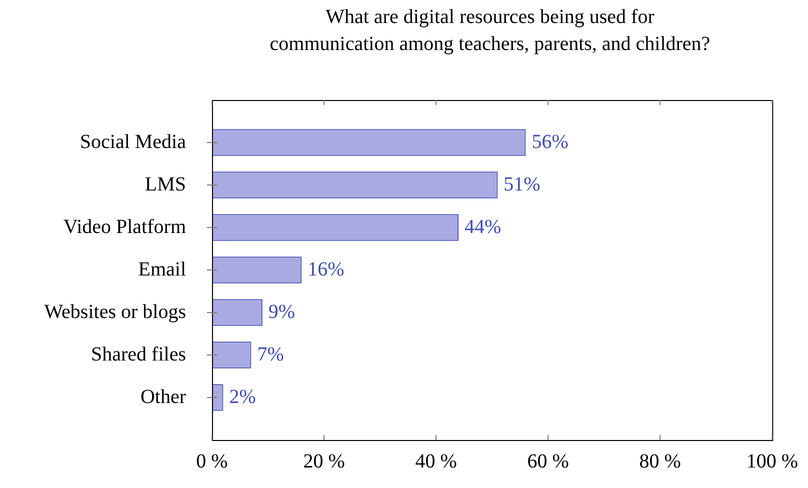  What do you see at coordinates (124, 227) in the screenshot?
I see `y-tick-label: Video Platform` at bounding box center [124, 227].